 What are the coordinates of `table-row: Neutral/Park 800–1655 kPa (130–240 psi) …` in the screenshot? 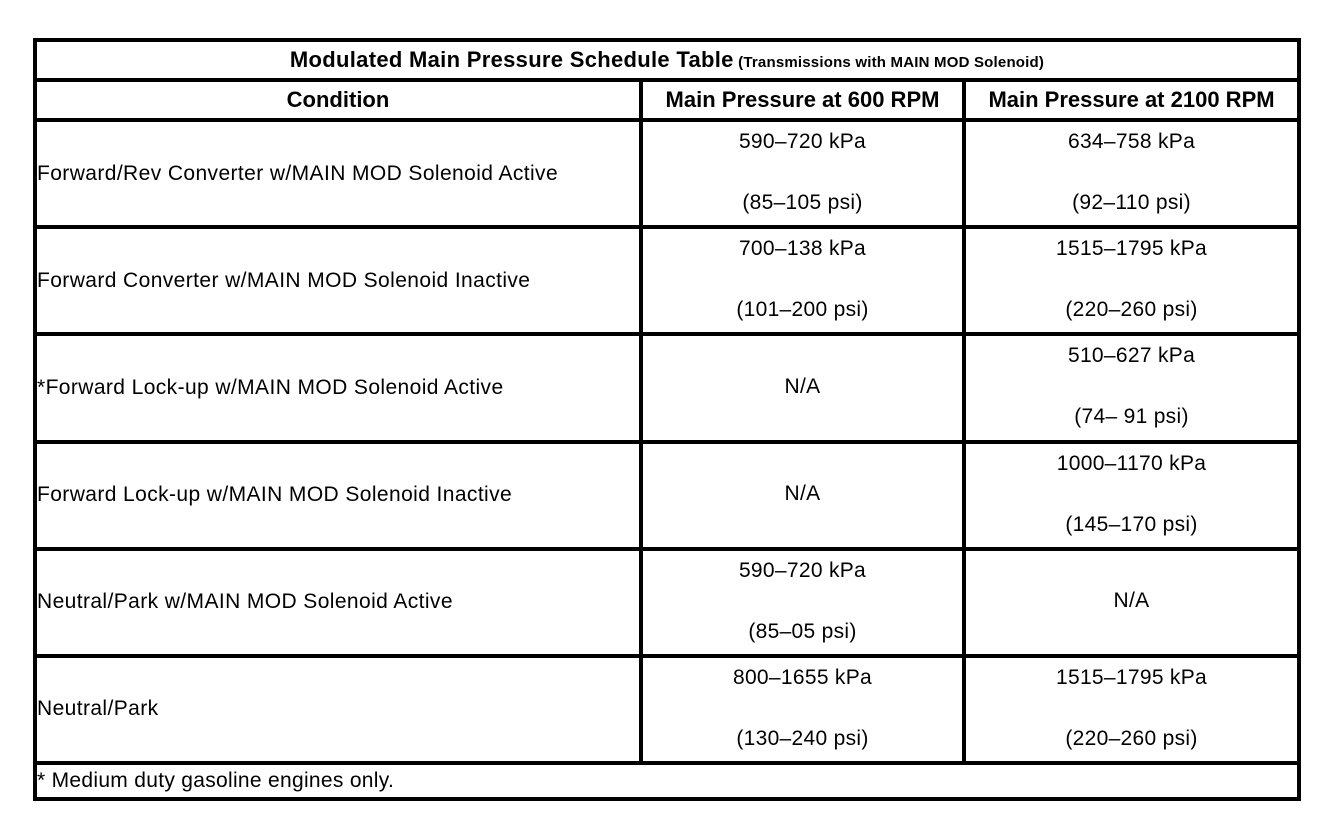 It's located at (667, 709).